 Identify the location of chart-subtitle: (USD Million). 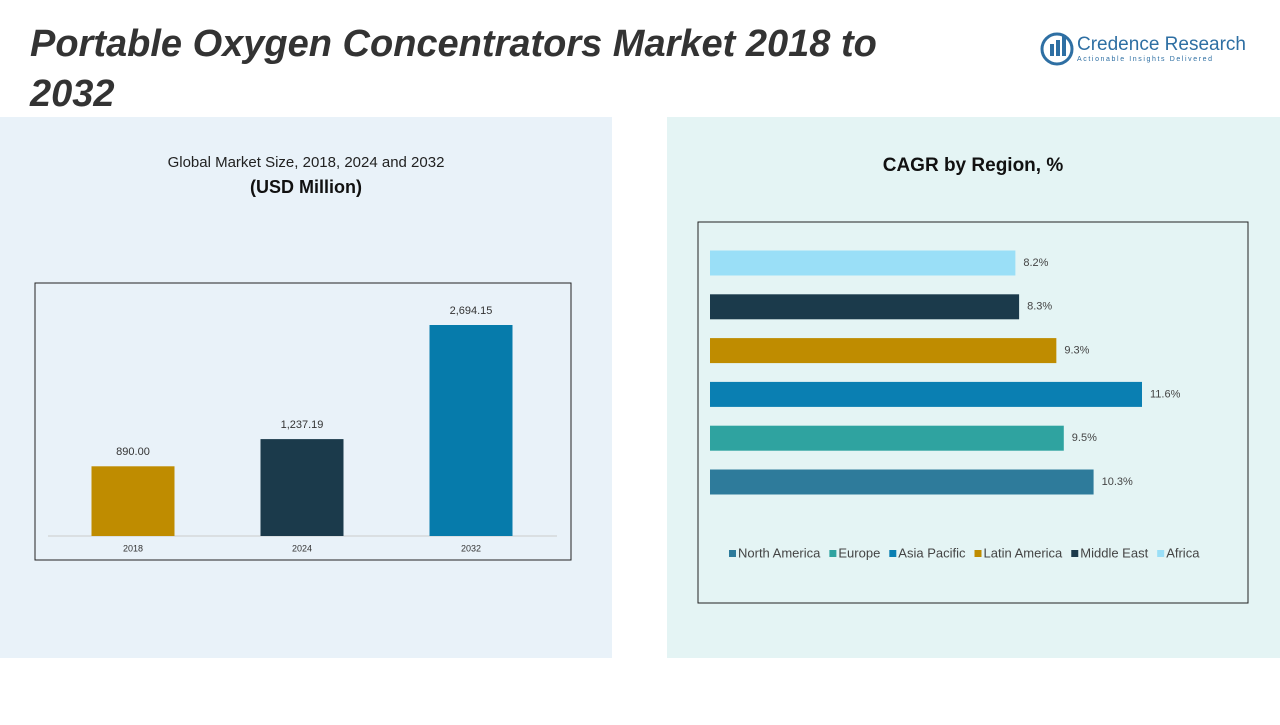
(306, 187).